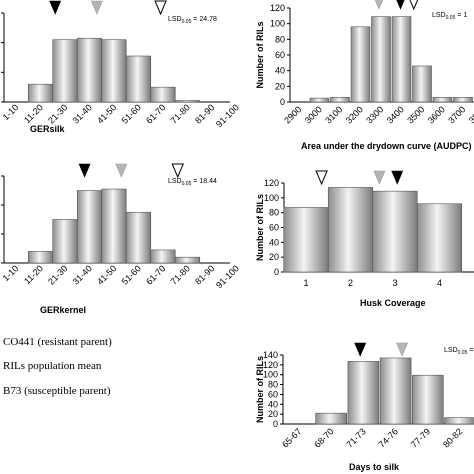 The image size is (474, 474). I want to click on x-tick-label: 3200, so click(354, 114).